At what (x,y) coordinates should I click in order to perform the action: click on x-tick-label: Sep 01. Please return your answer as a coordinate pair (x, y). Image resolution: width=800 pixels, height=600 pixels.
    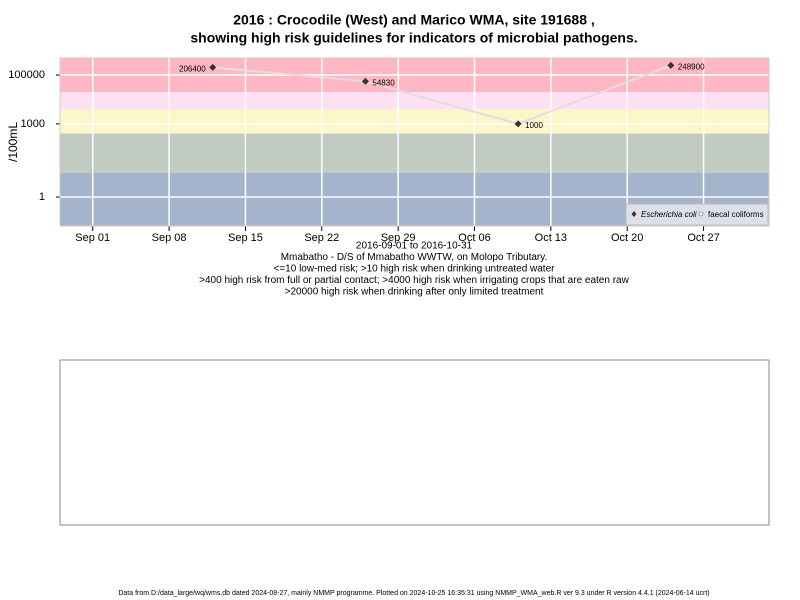
    Looking at the image, I should click on (92, 238).